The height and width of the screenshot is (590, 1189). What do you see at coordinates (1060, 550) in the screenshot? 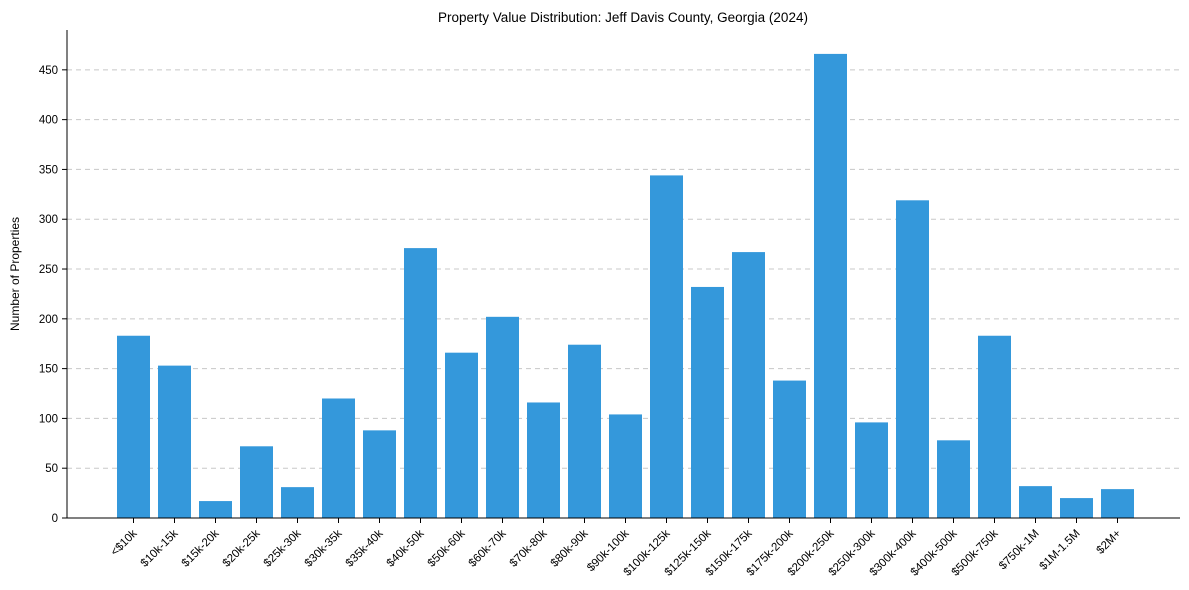
I see `x-tick-label: $1M-1.5M` at bounding box center [1060, 550].